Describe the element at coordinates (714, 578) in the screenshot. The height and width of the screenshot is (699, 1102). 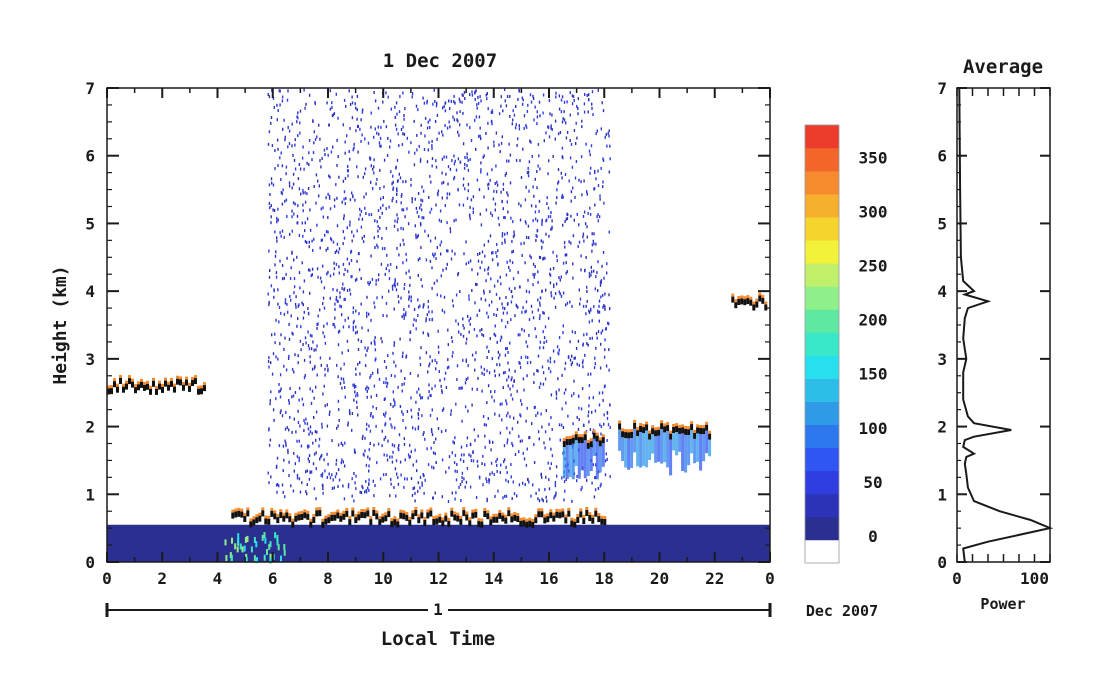
I see `x-tick-label: 22` at that location.